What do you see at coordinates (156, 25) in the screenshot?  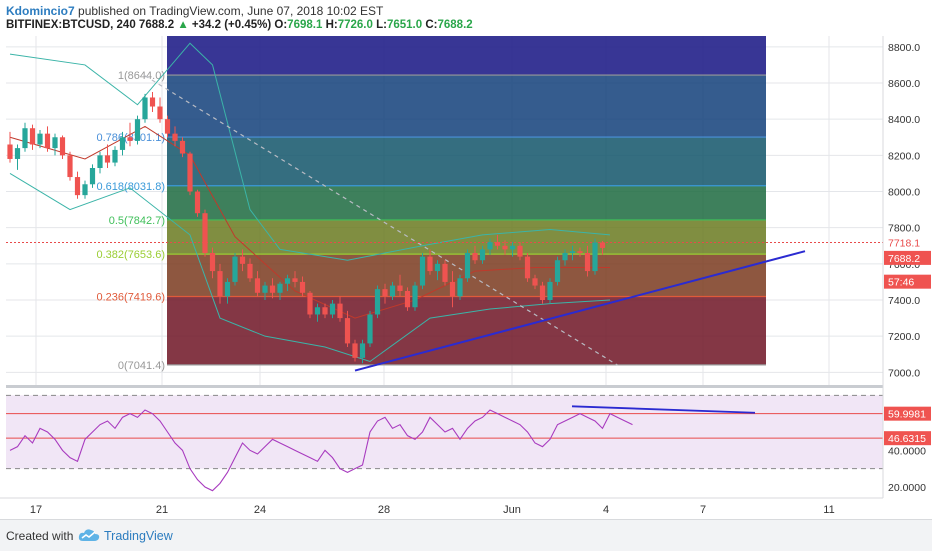 I see `last-price: 7688.2` at bounding box center [156, 25].